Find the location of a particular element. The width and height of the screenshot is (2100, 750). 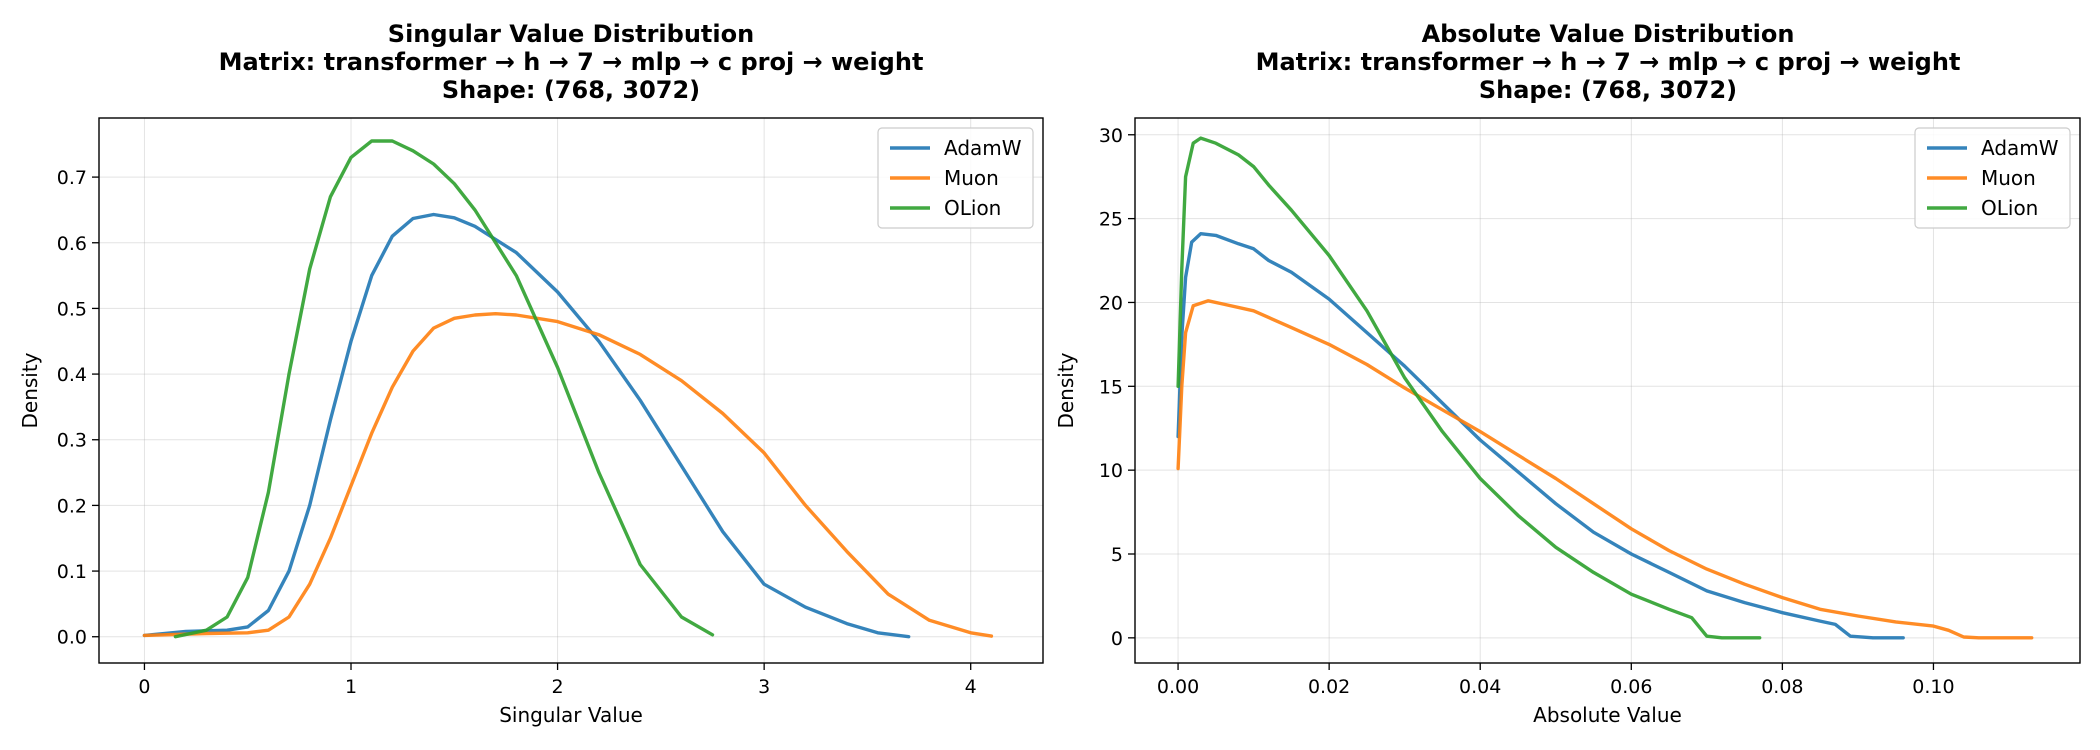

x-tick-label: 3 is located at coordinates (764, 687).